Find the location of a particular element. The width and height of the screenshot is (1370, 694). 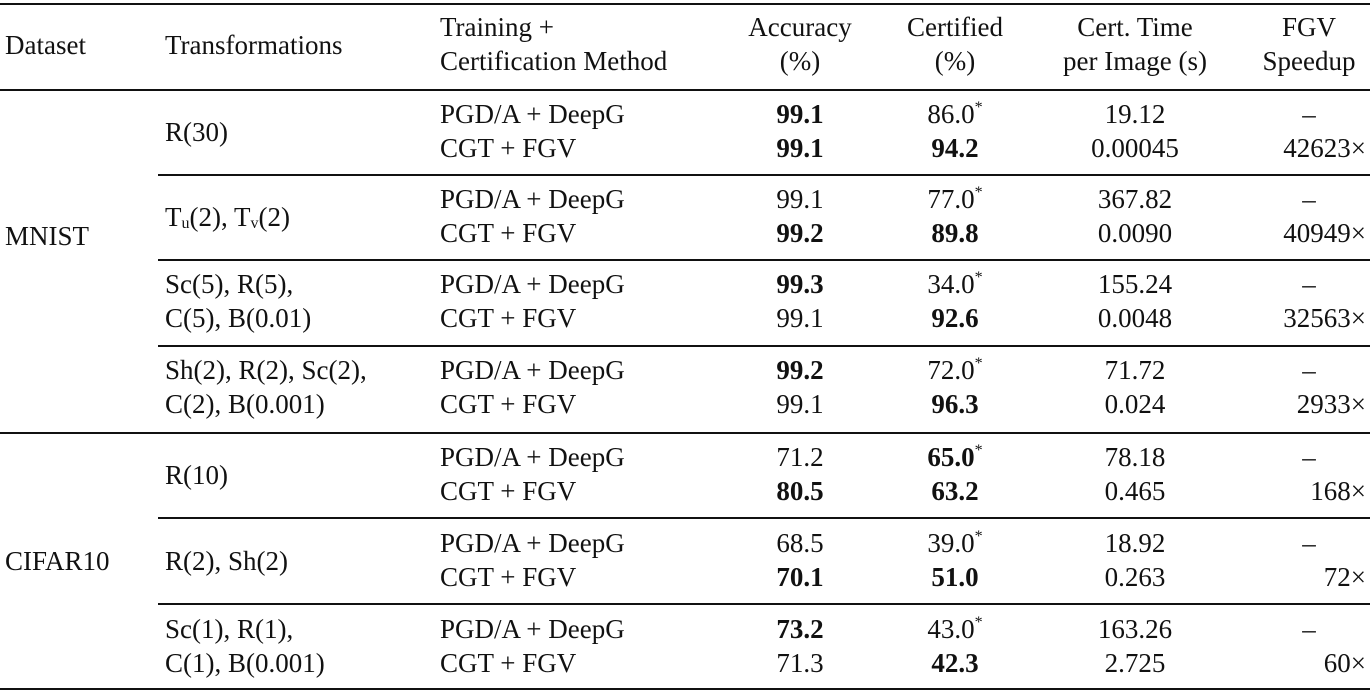

speedup-cell: 40949× is located at coordinates (1324, 233).